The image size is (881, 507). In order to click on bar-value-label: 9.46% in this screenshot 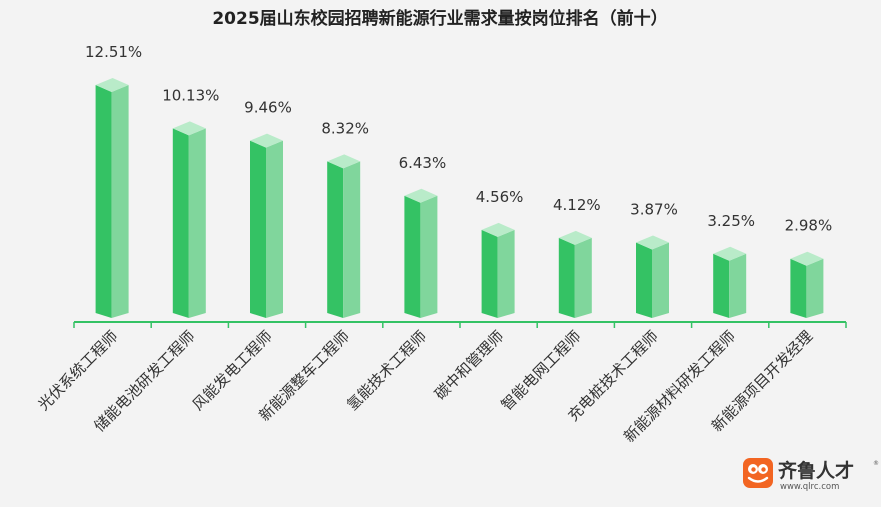, I will do `click(268, 108)`.